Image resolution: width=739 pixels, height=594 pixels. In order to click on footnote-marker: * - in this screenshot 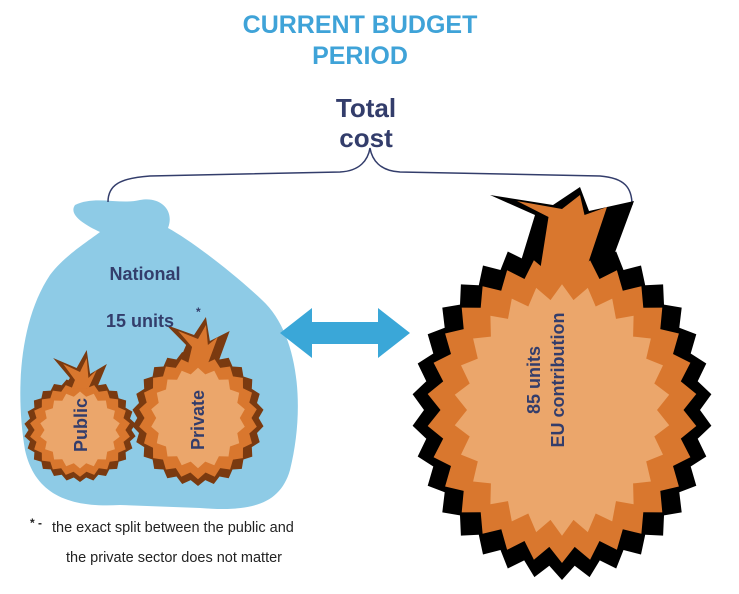, I will do `click(36, 523)`.